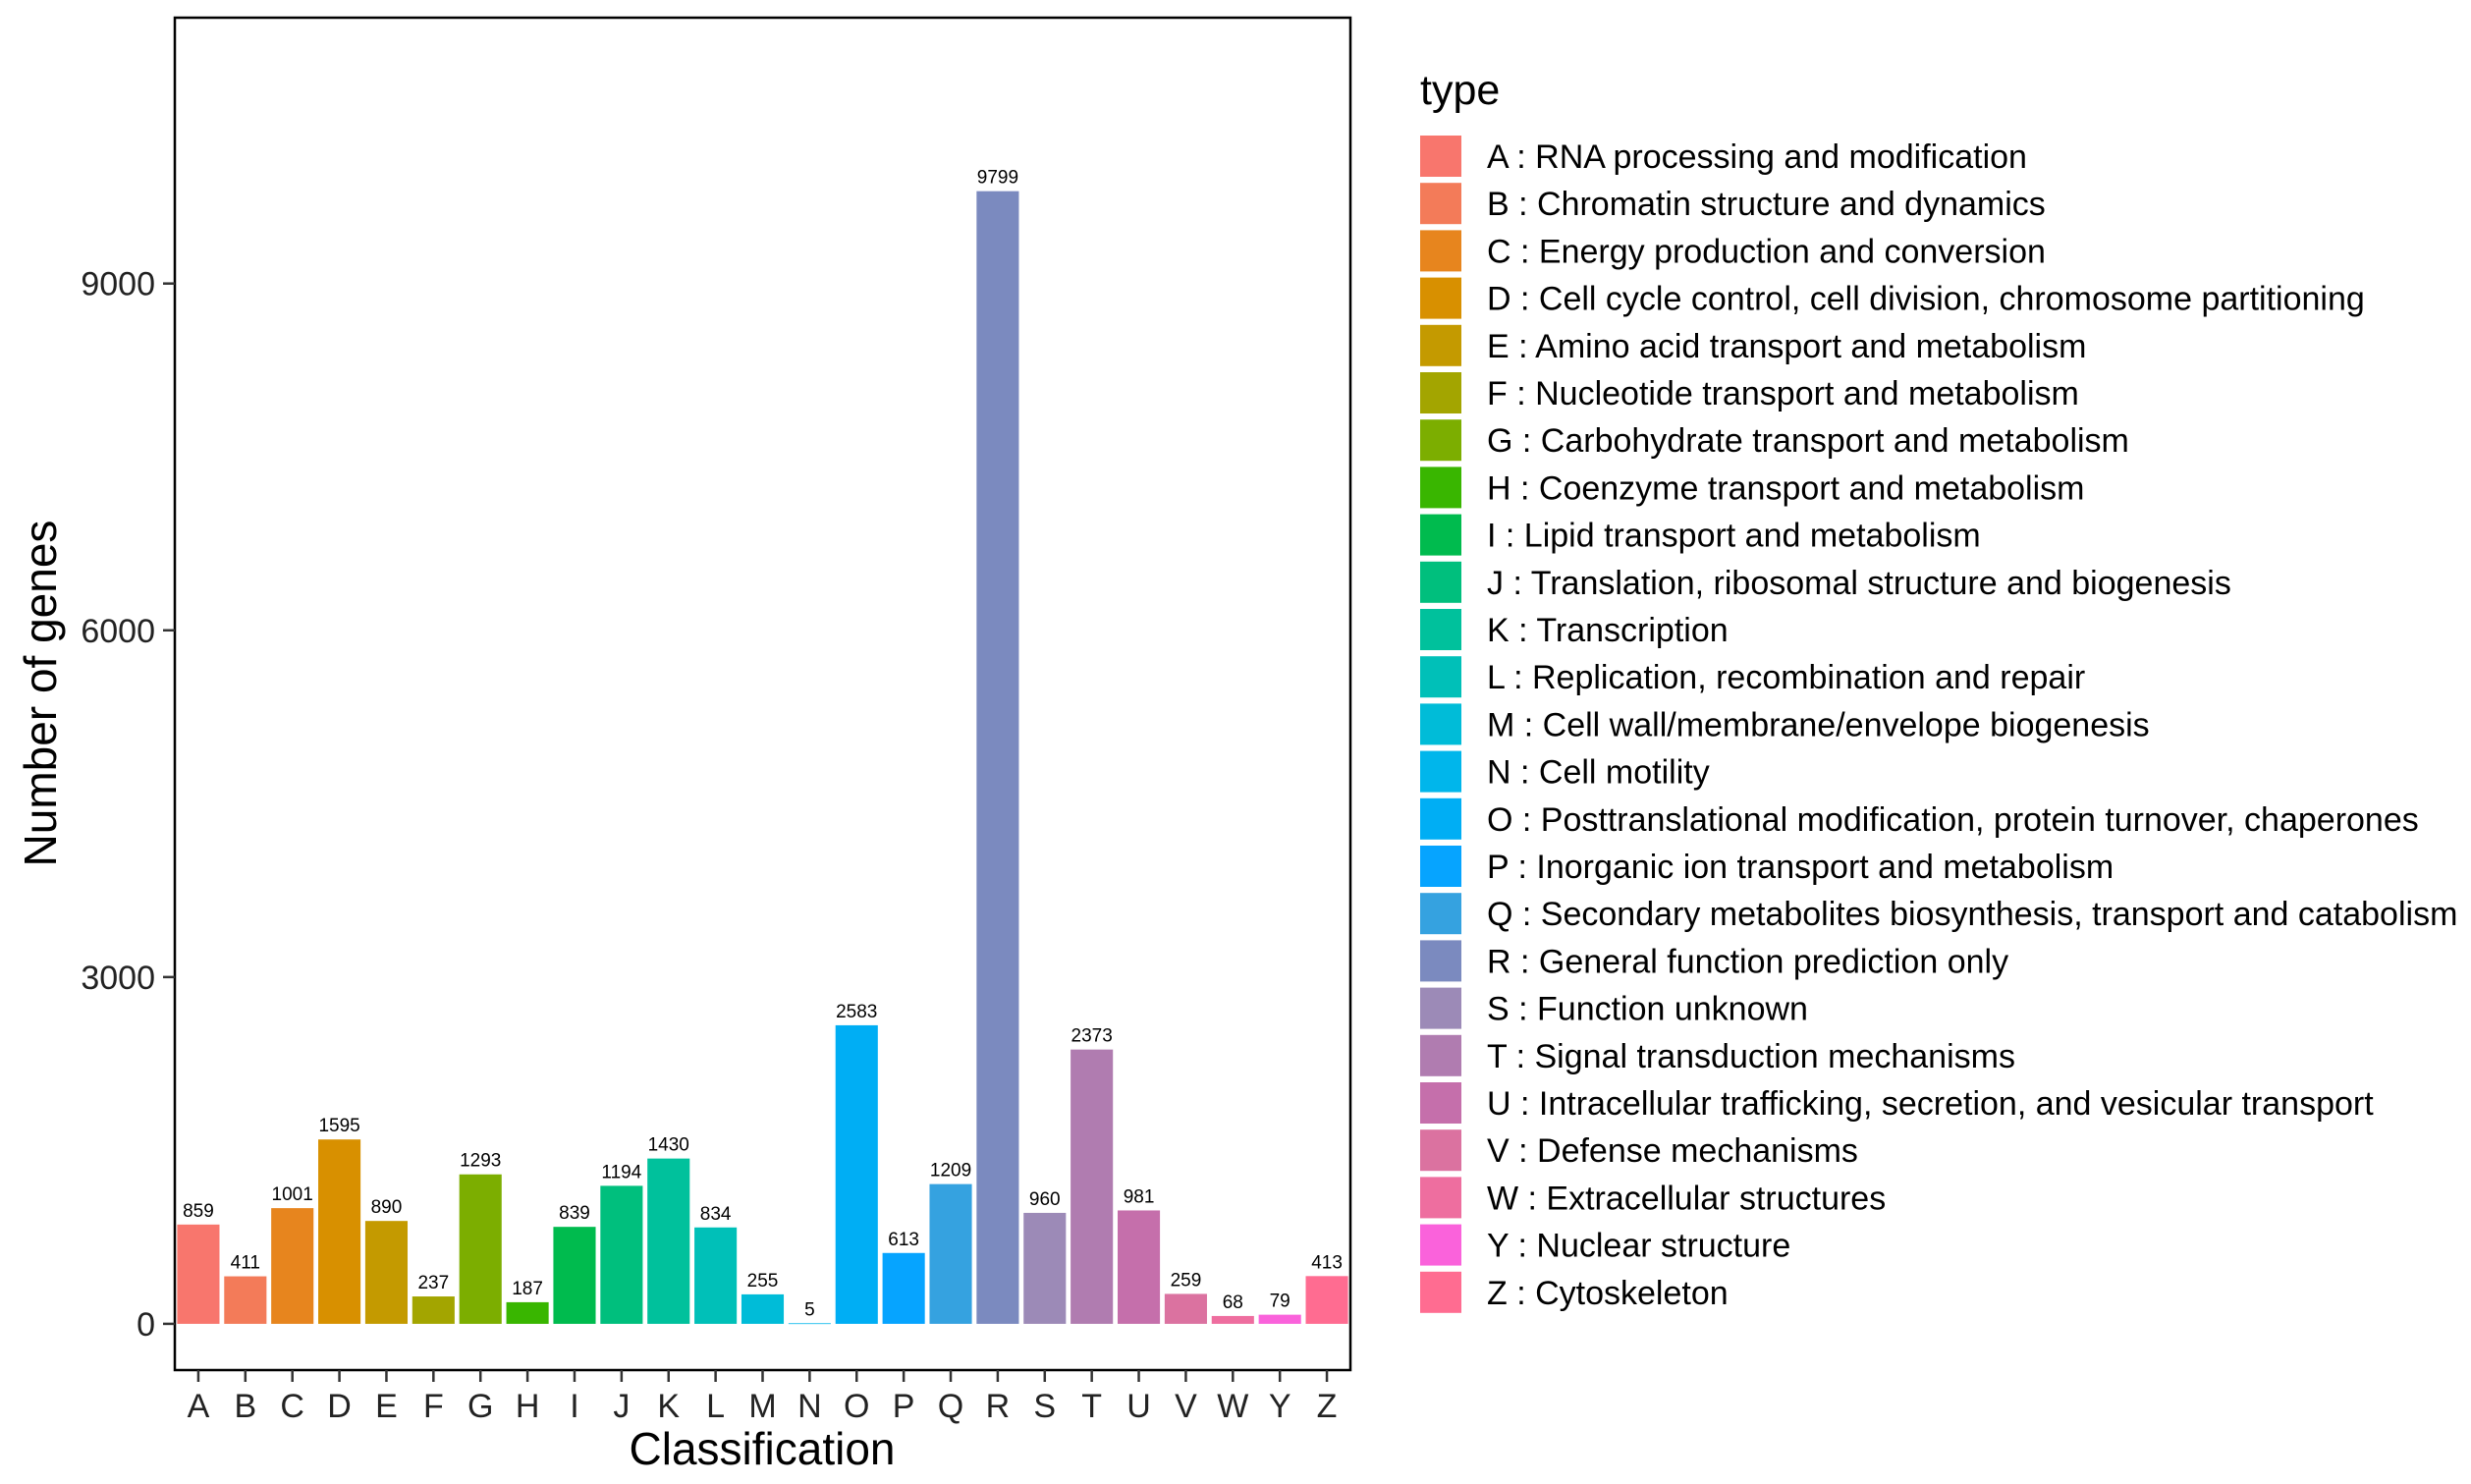 The width and height of the screenshot is (2471, 1484). I want to click on bar-Z, so click(1326, 1300).